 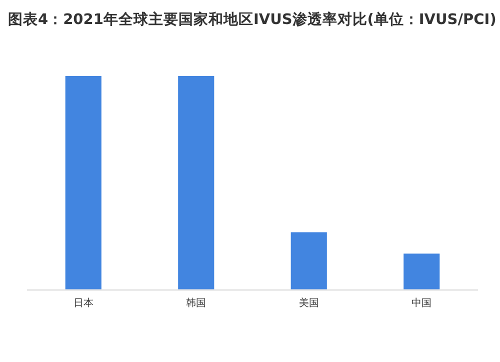 I want to click on chart-title: 图表4：2021年全球主要国家和地区IVUS渗透率对比(单位：IVUS/PCI), so click(x=252, y=19).